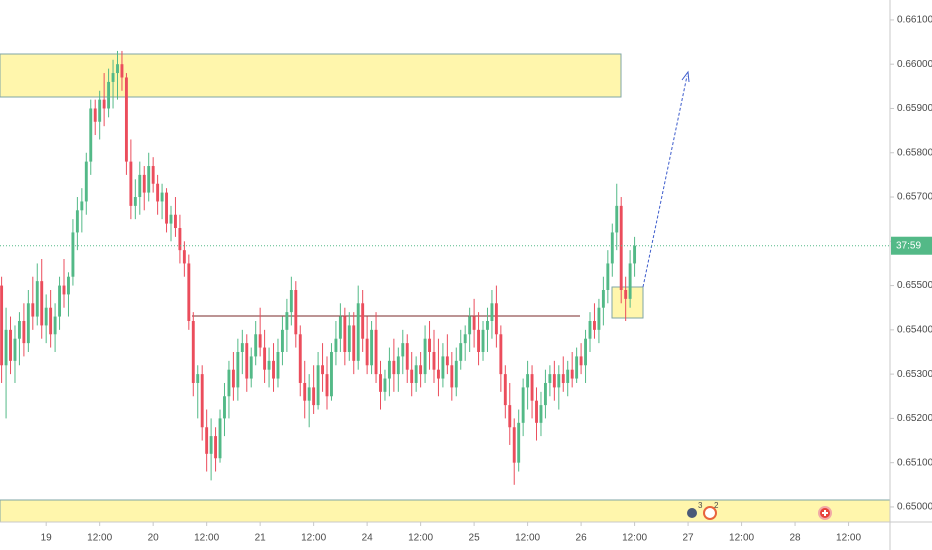 Image resolution: width=932 pixels, height=550 pixels. What do you see at coordinates (716, 505) in the screenshot?
I see `event-count: 2` at bounding box center [716, 505].